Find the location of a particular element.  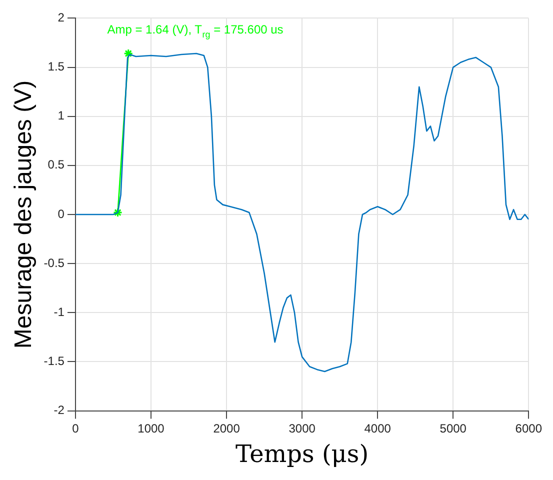

x-tick-label: 3000 is located at coordinates (302, 428).